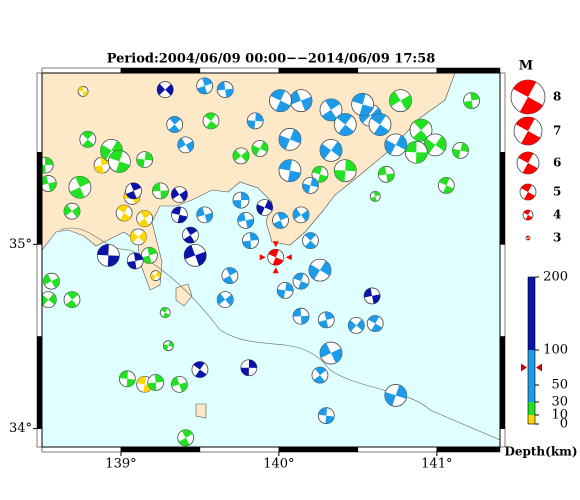 The image size is (580, 500). Describe the element at coordinates (557, 163) in the screenshot. I see `magnitude-label: 6` at that location.